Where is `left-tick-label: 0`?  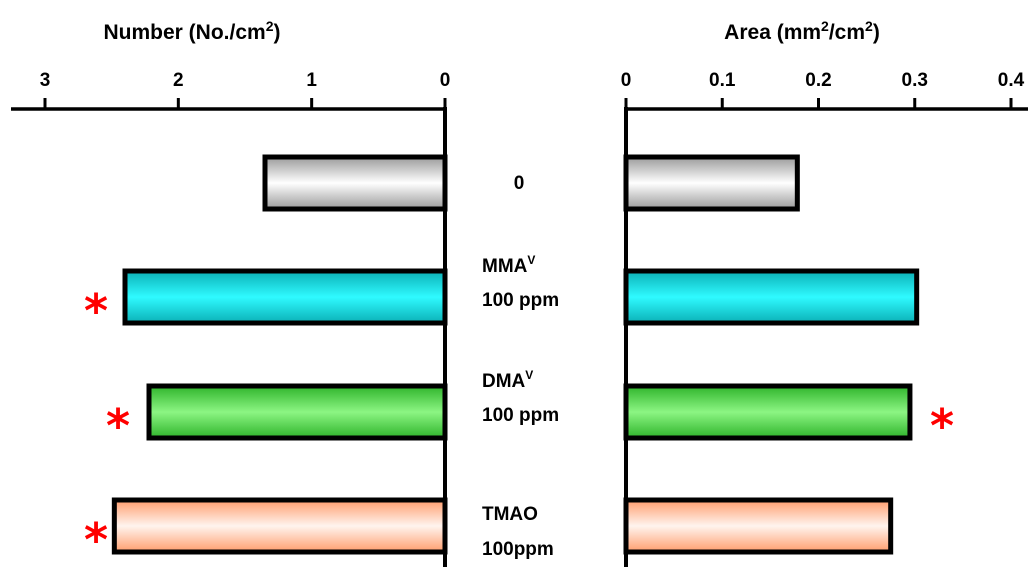
left-tick-label: 0 is located at coordinates (445, 80).